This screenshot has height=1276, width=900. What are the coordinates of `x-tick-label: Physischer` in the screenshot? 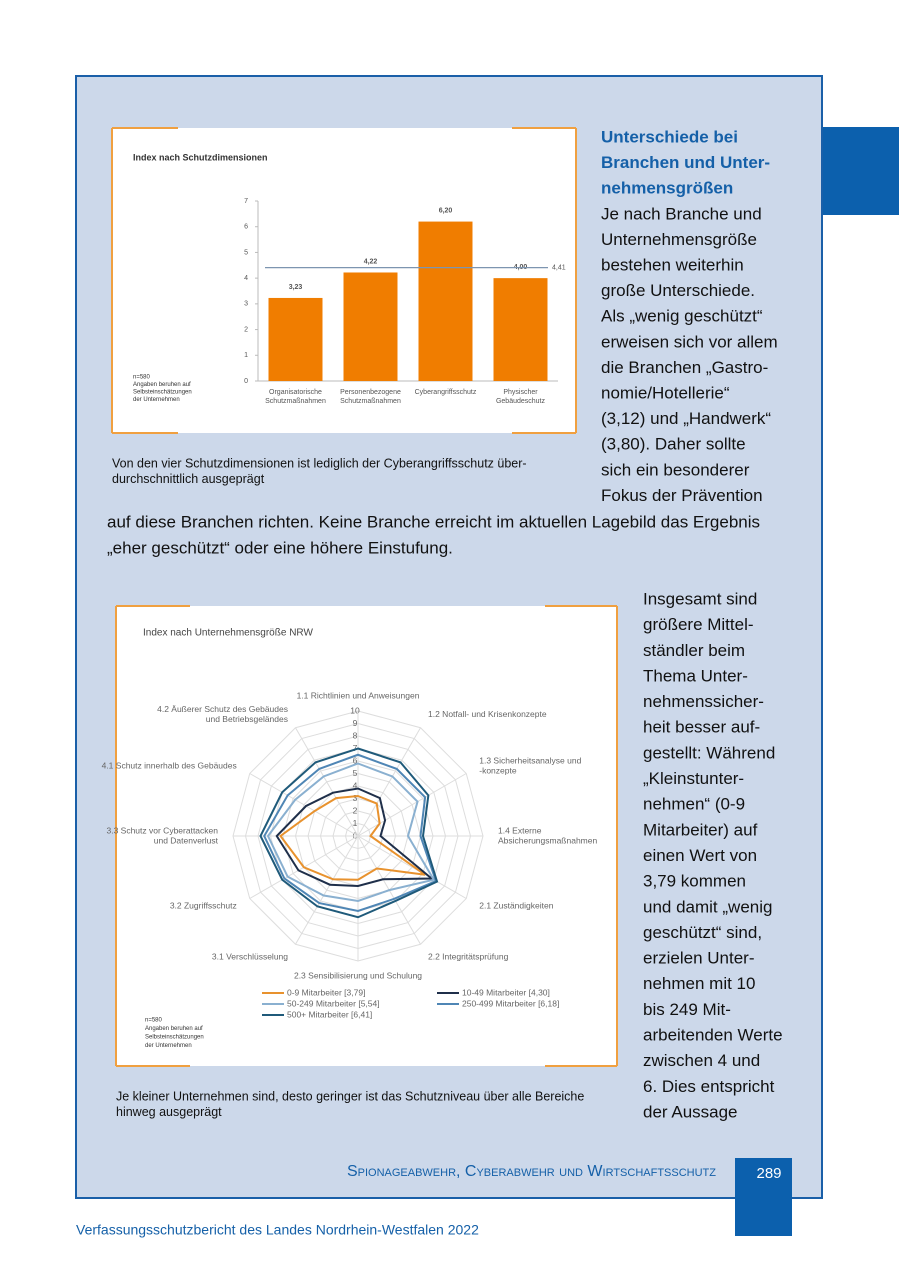 It's located at (520, 392).